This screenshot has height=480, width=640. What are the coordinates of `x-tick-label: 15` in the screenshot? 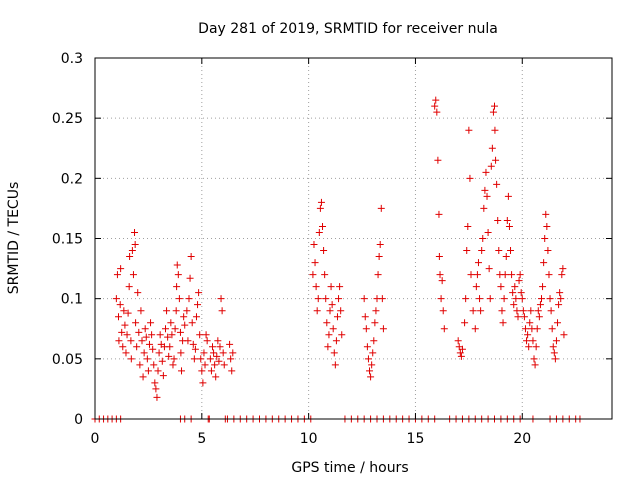 It's located at (416, 439).